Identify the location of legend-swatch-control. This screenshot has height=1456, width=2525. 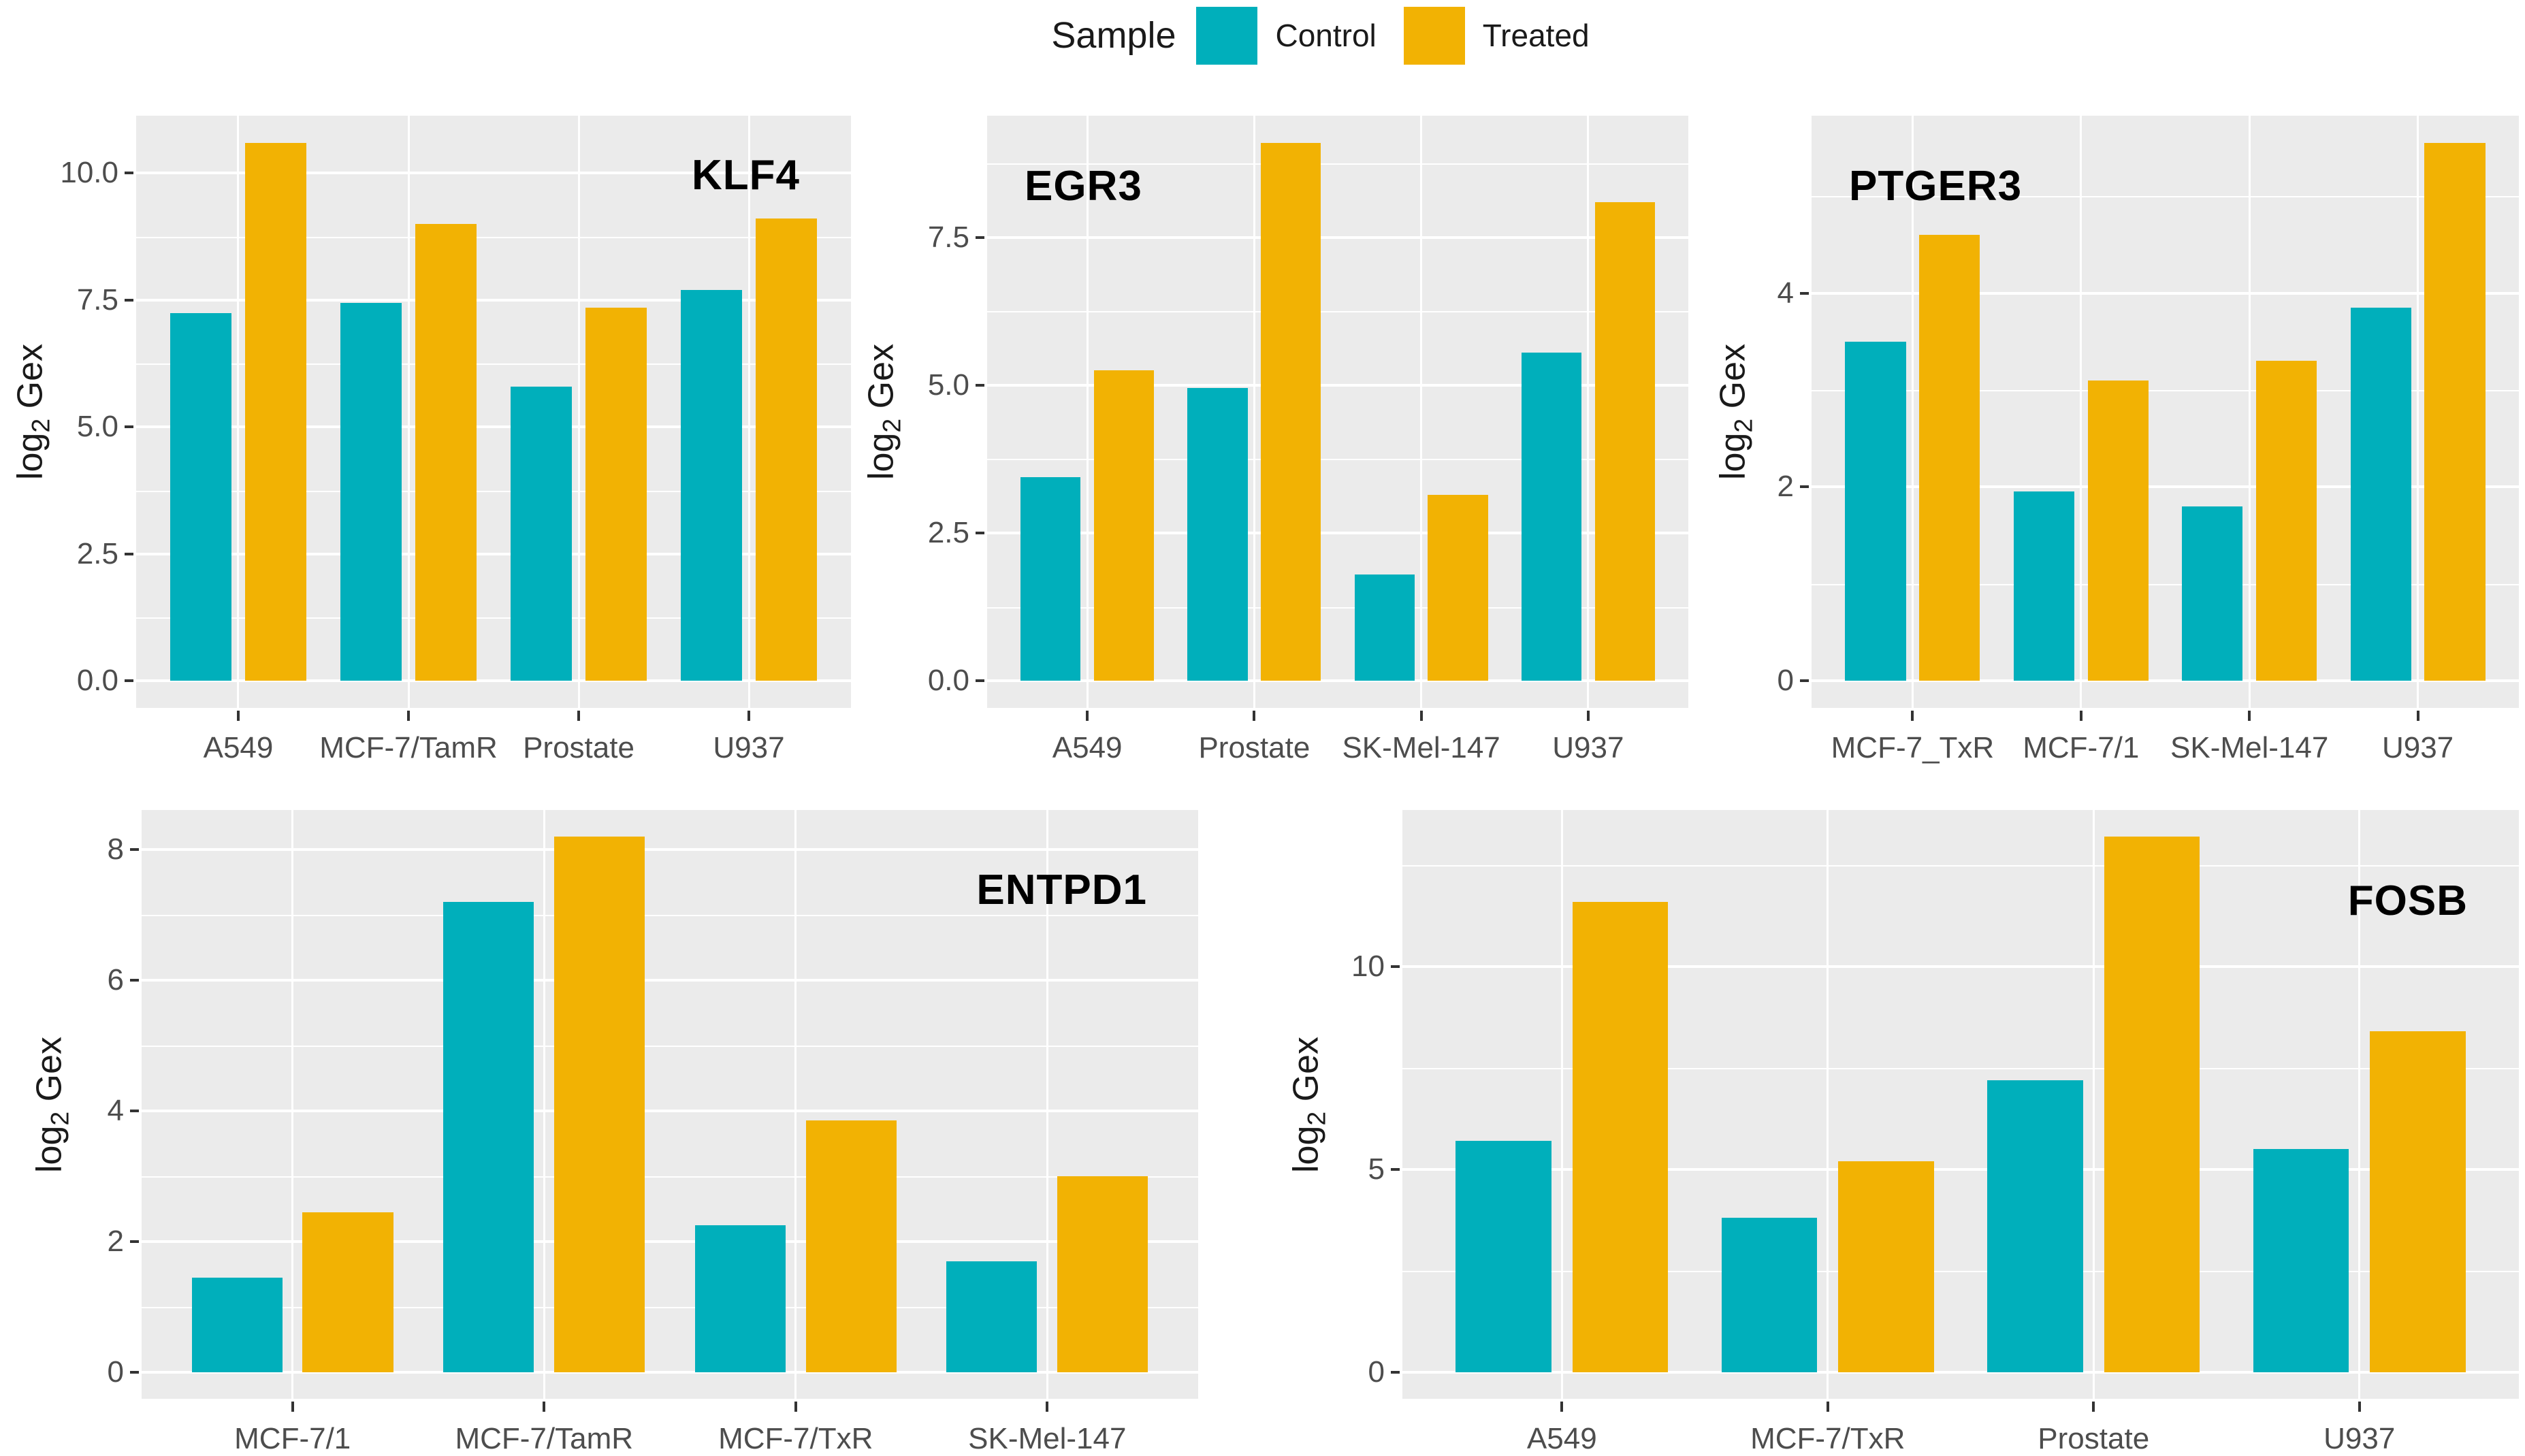
(1227, 36).